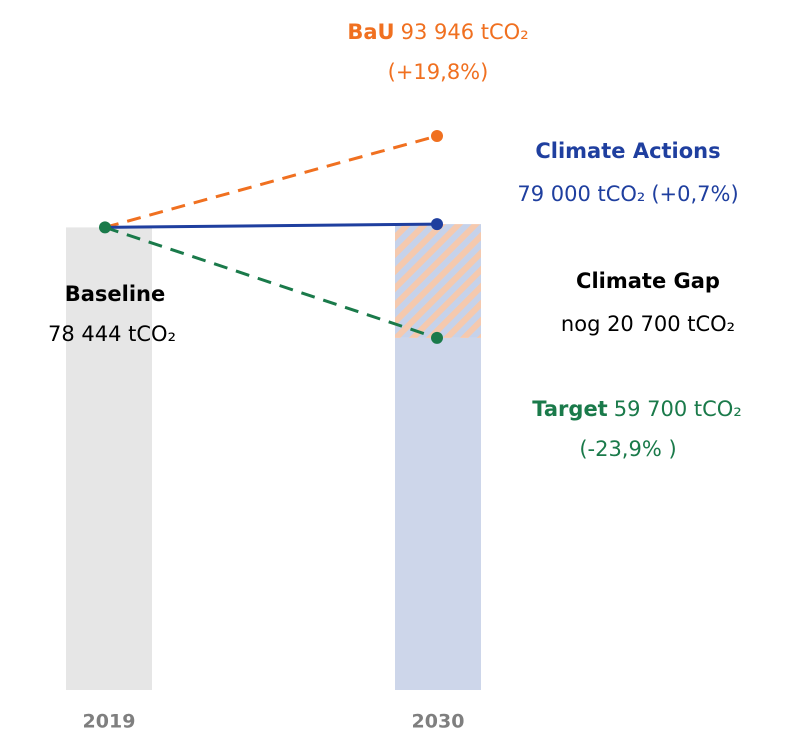 Image resolution: width=790 pixels, height=739 pixels. I want to click on baseline-point, so click(105, 227).